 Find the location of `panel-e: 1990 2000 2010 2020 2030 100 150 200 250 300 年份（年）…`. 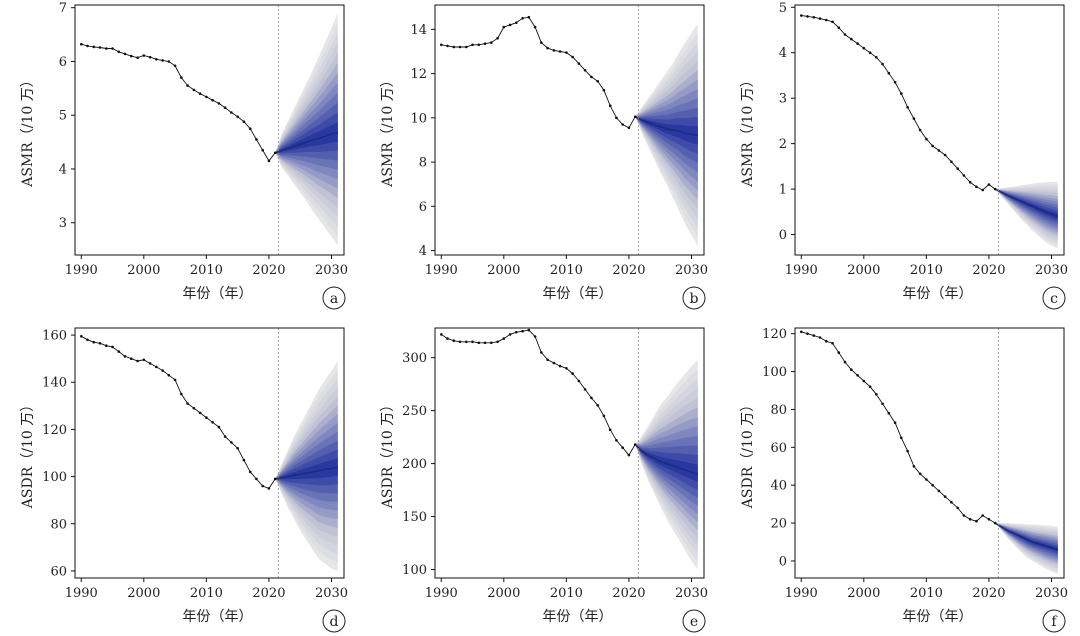

panel-e: 1990 2000 2010 2020 2030 100 150 200 250 300 年份（年）… is located at coordinates (544, 480).